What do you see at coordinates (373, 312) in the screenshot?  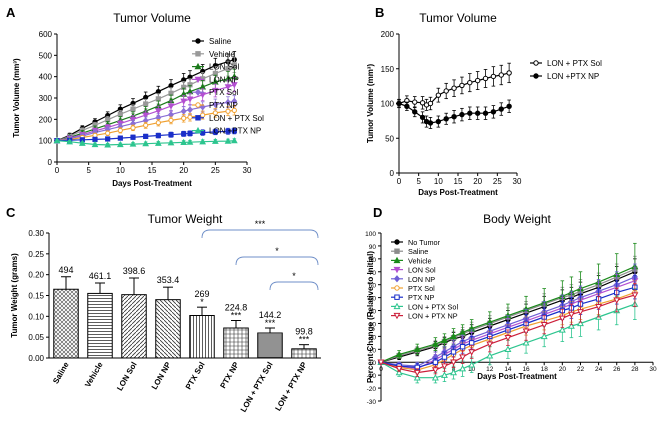 I see `y-tick-label: 40` at bounding box center [373, 312].